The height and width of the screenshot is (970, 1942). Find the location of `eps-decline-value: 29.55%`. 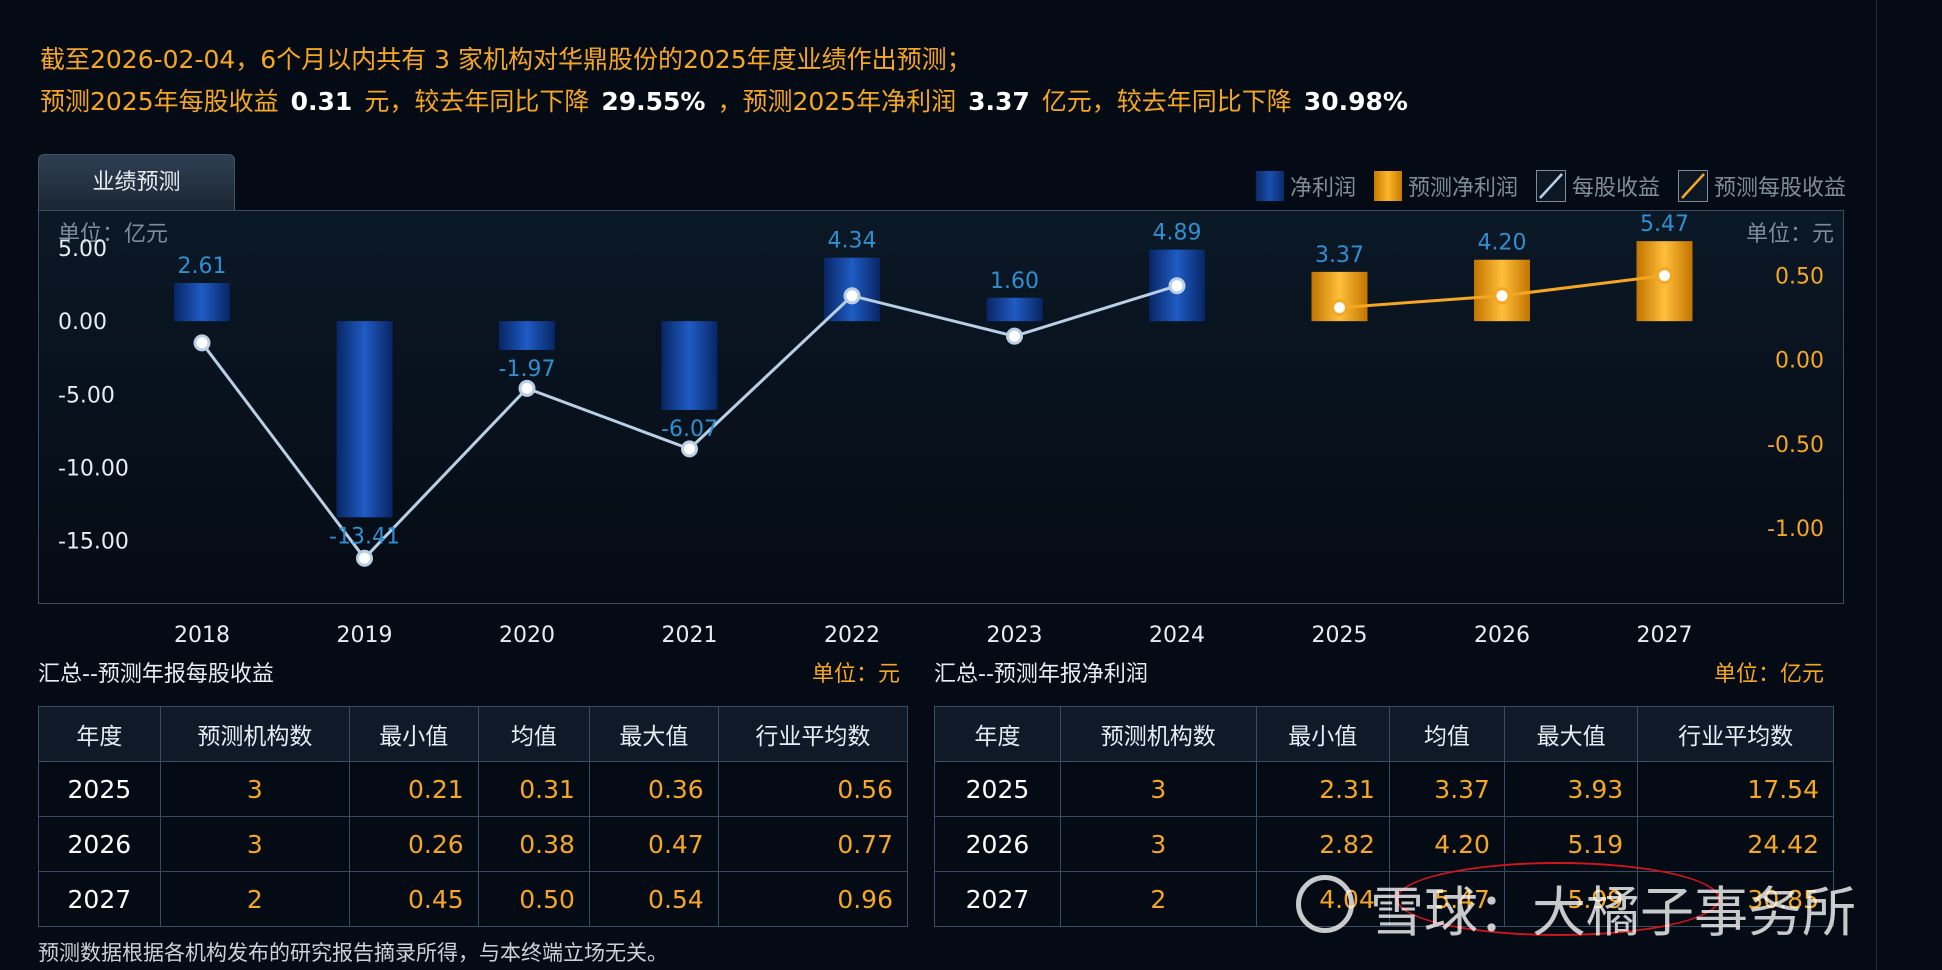

eps-decline-value: 29.55% is located at coordinates (653, 101).